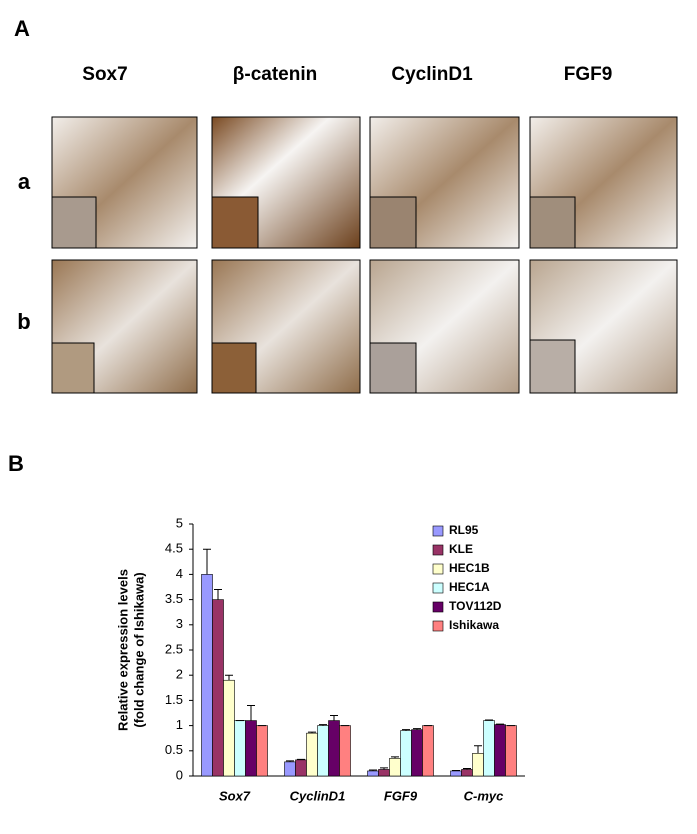 This screenshot has width=697, height=834. Describe the element at coordinates (432, 74) in the screenshot. I see `column-title: CyclinD1` at that location.